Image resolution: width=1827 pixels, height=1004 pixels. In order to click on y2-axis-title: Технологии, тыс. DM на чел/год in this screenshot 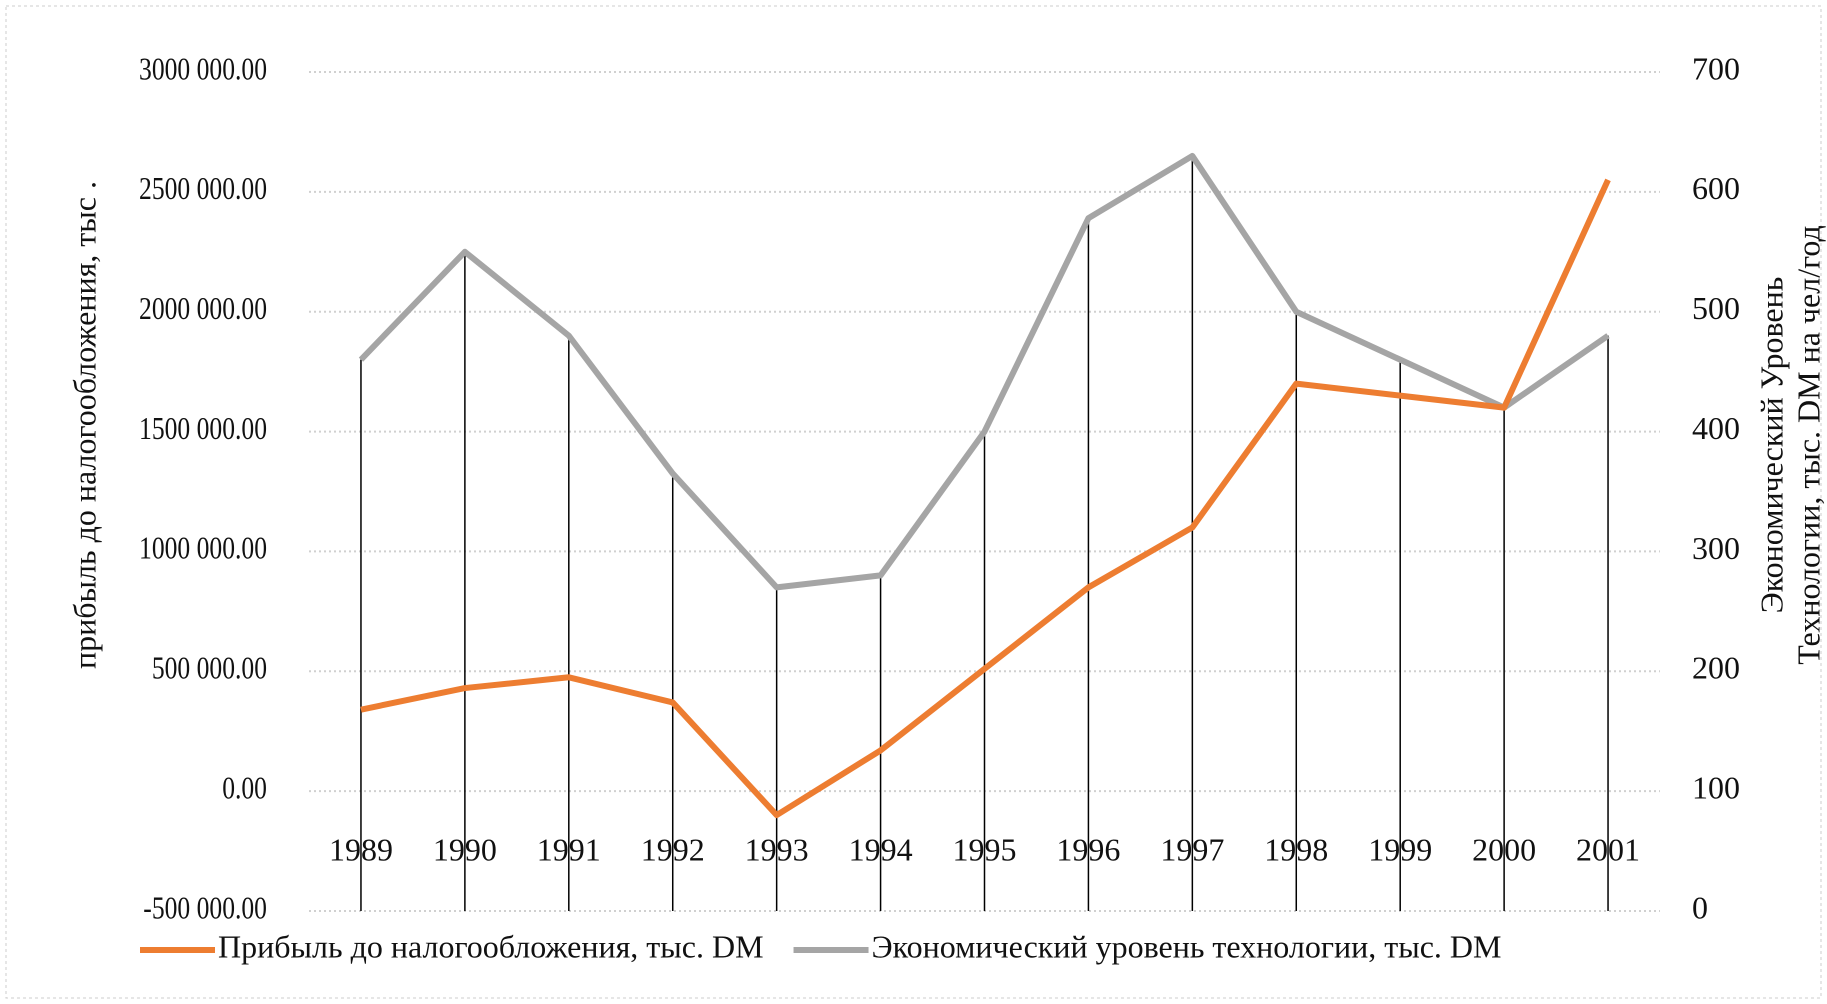, I will do `click(1808, 445)`.